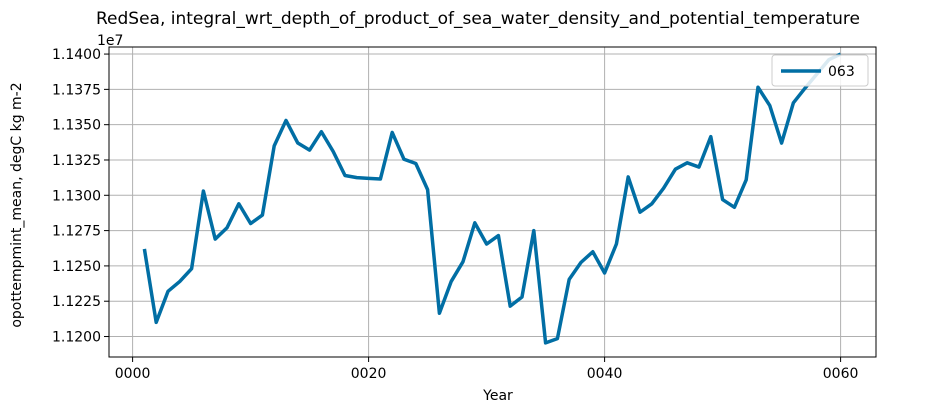  I want to click on x-tick-label: 0000, so click(133, 374).